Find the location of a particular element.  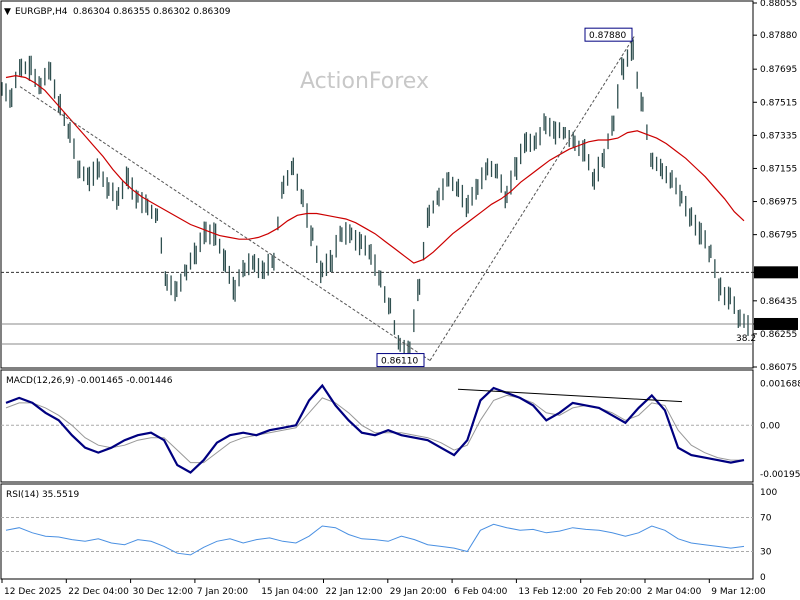

rsi-line is located at coordinates (375, 539).